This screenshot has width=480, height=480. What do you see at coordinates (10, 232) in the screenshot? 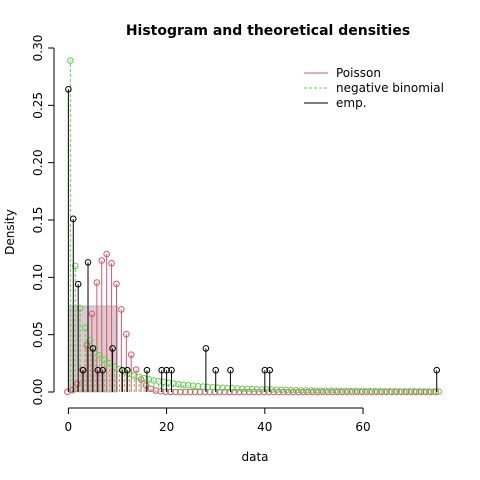
I see `y-axis-label: Density` at bounding box center [10, 232].